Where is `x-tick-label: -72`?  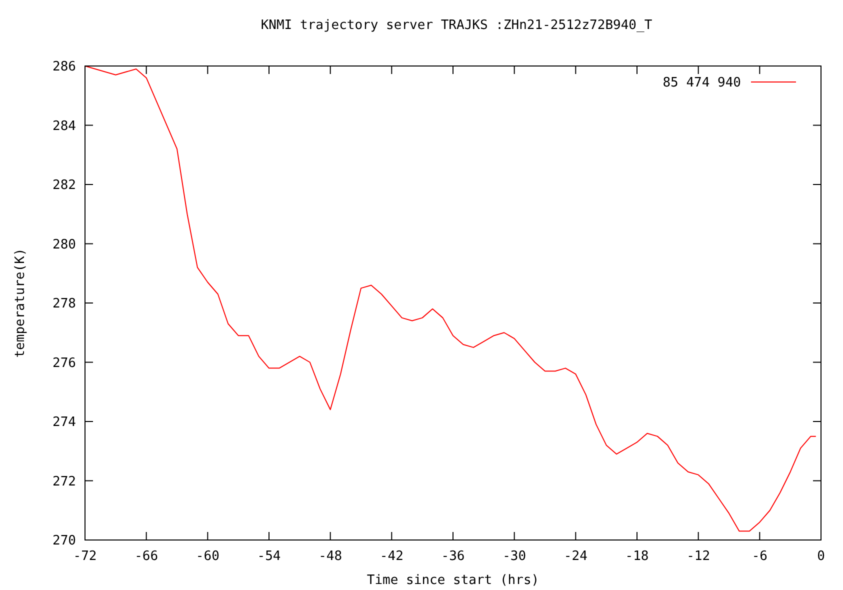
x-tick-label: -72 is located at coordinates (85, 556).